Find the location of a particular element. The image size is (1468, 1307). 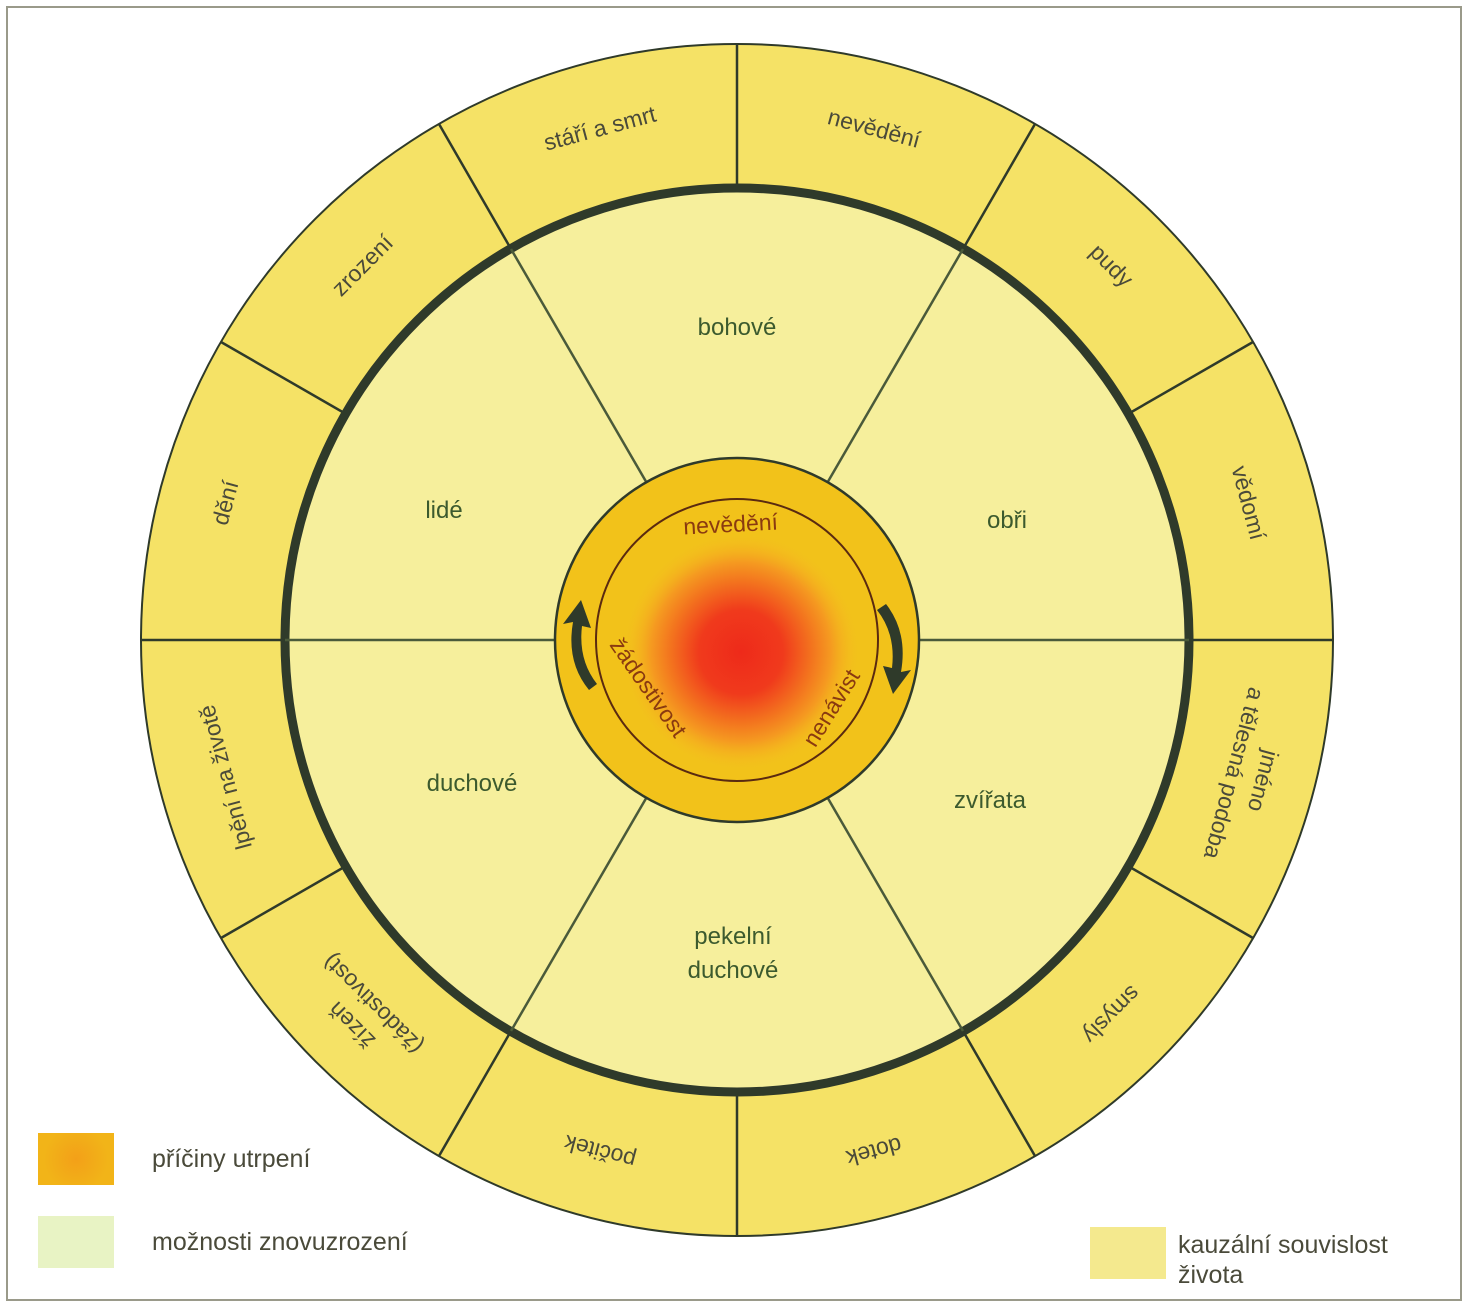

realm-hell-spirits-label-line1: pekelní is located at coordinates (733, 936).